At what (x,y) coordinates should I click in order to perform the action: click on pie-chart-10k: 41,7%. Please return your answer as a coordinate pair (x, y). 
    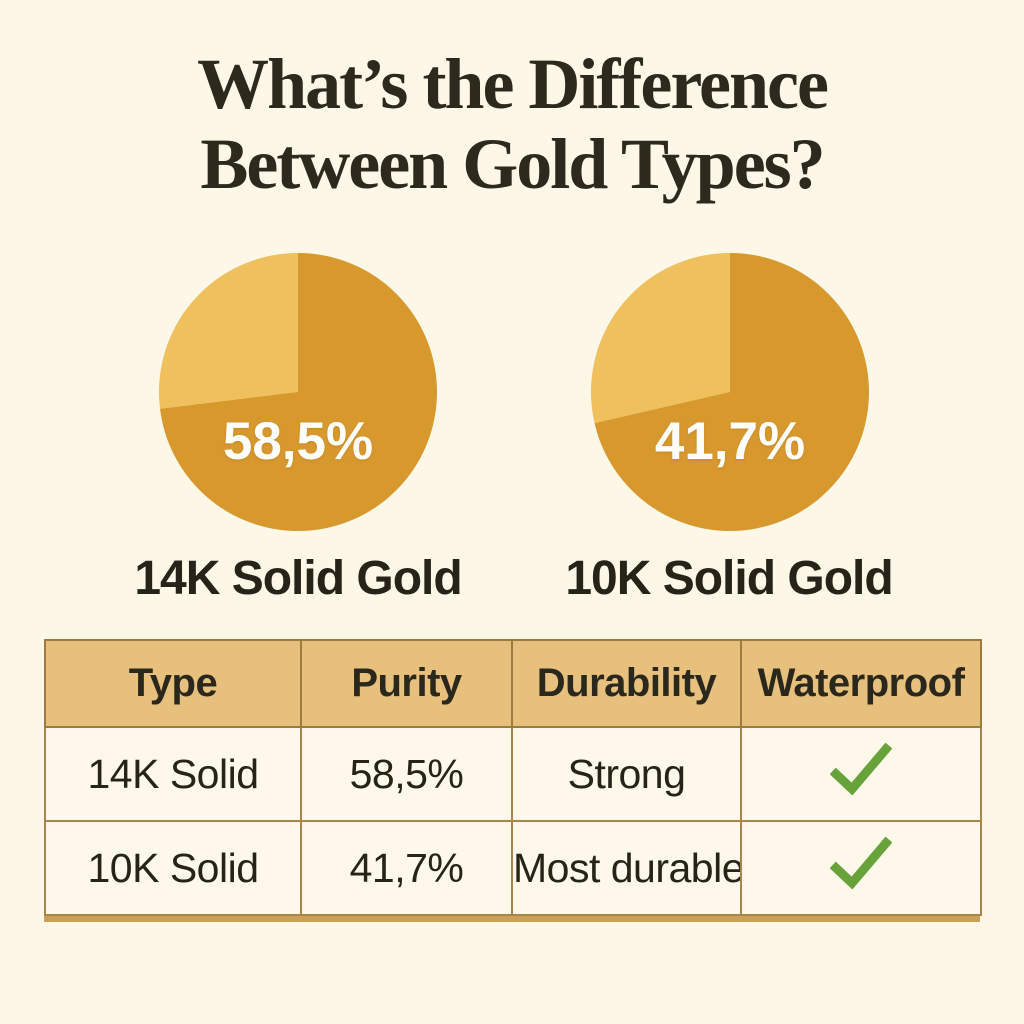
    Looking at the image, I should click on (730, 392).